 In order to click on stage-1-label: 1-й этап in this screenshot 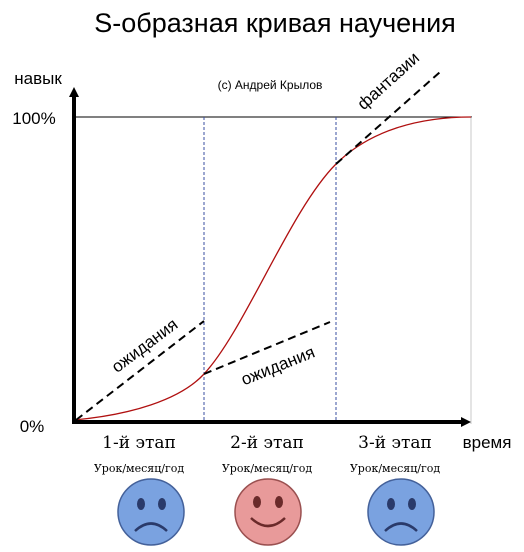, I will do `click(139, 443)`.